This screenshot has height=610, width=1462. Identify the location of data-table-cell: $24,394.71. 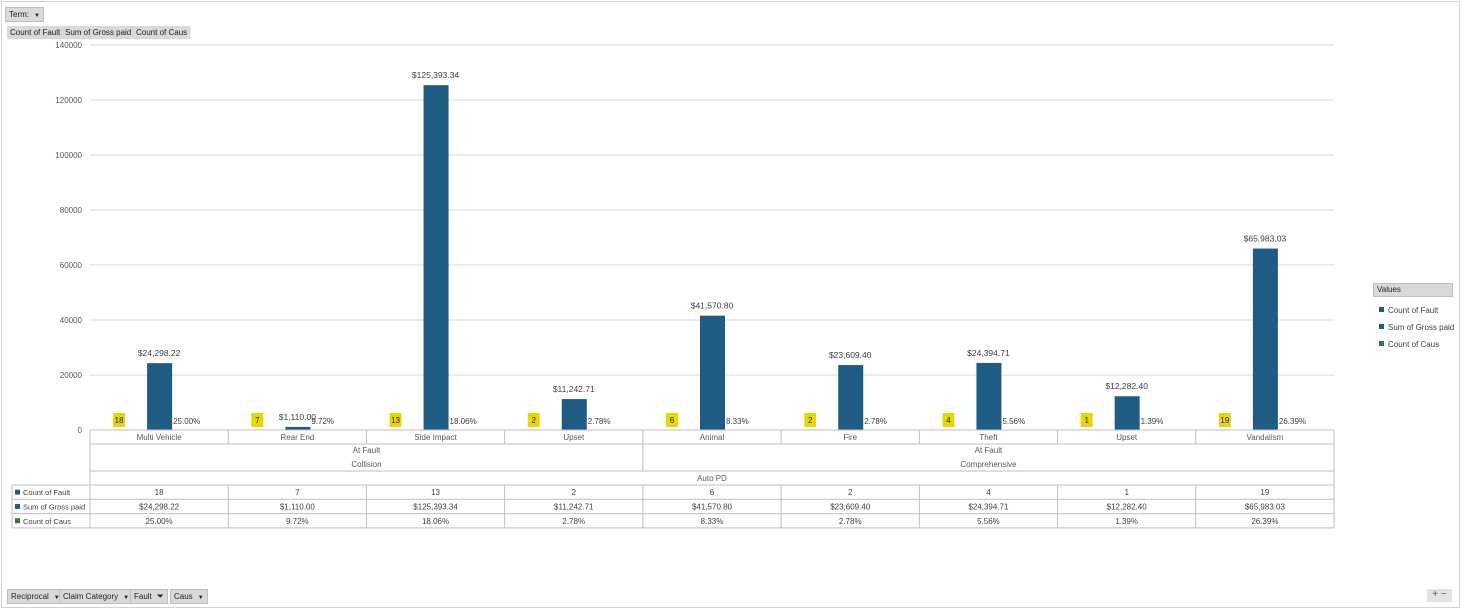
(988, 506).